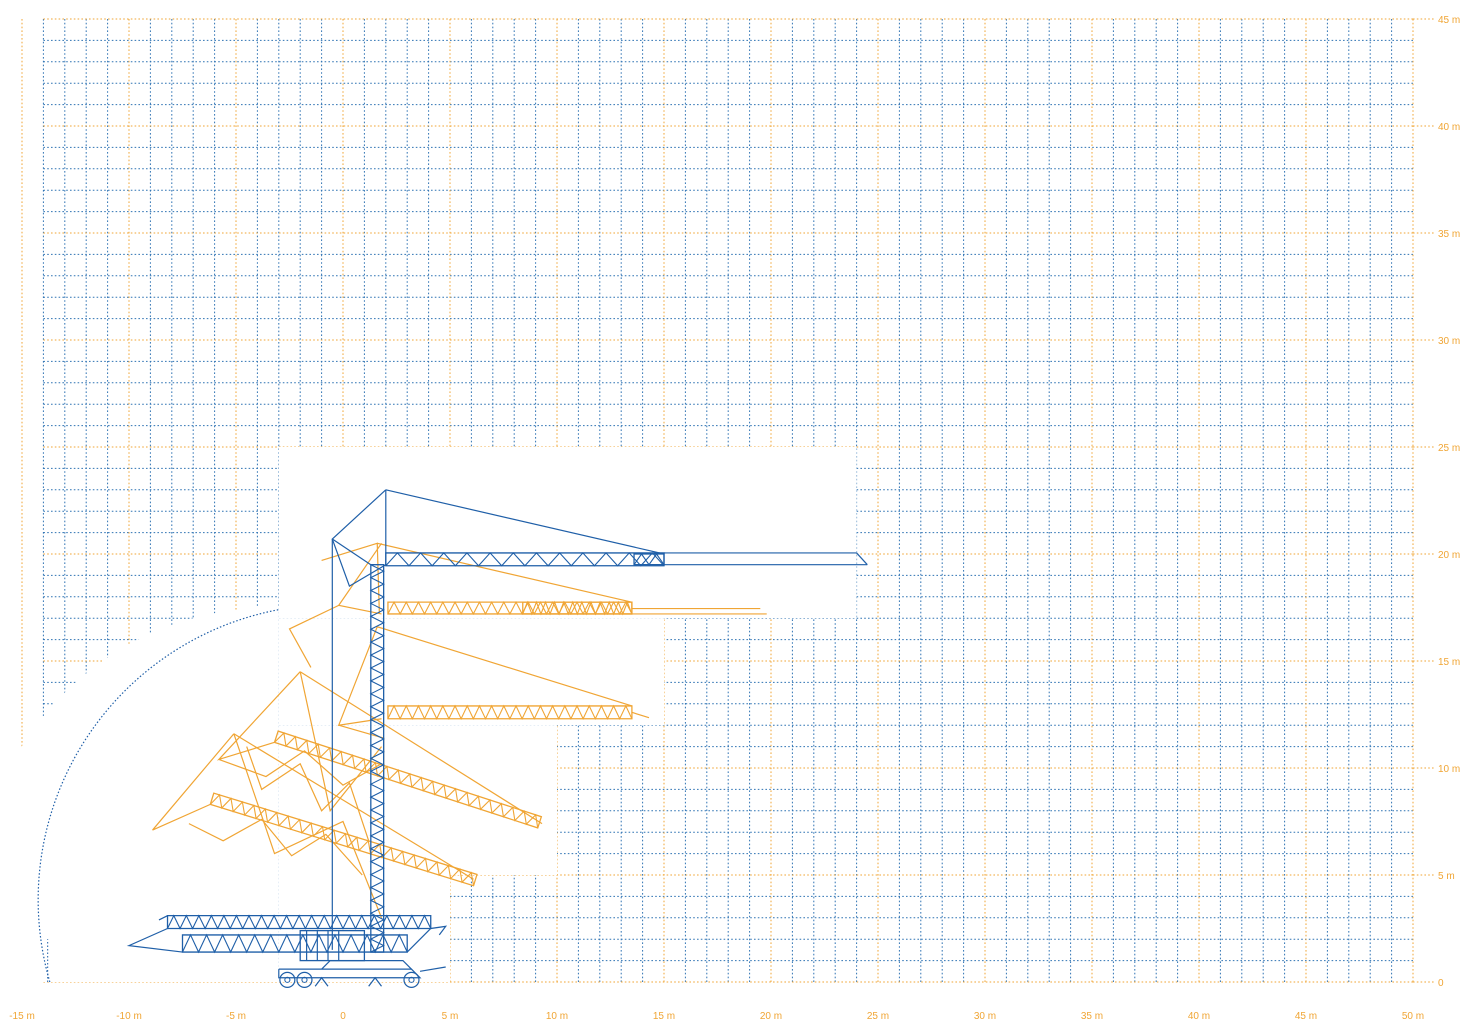 This screenshot has width=1466, height=1028. Describe the element at coordinates (313, 636) in the screenshot. I see `a-frame-lower` at that location.